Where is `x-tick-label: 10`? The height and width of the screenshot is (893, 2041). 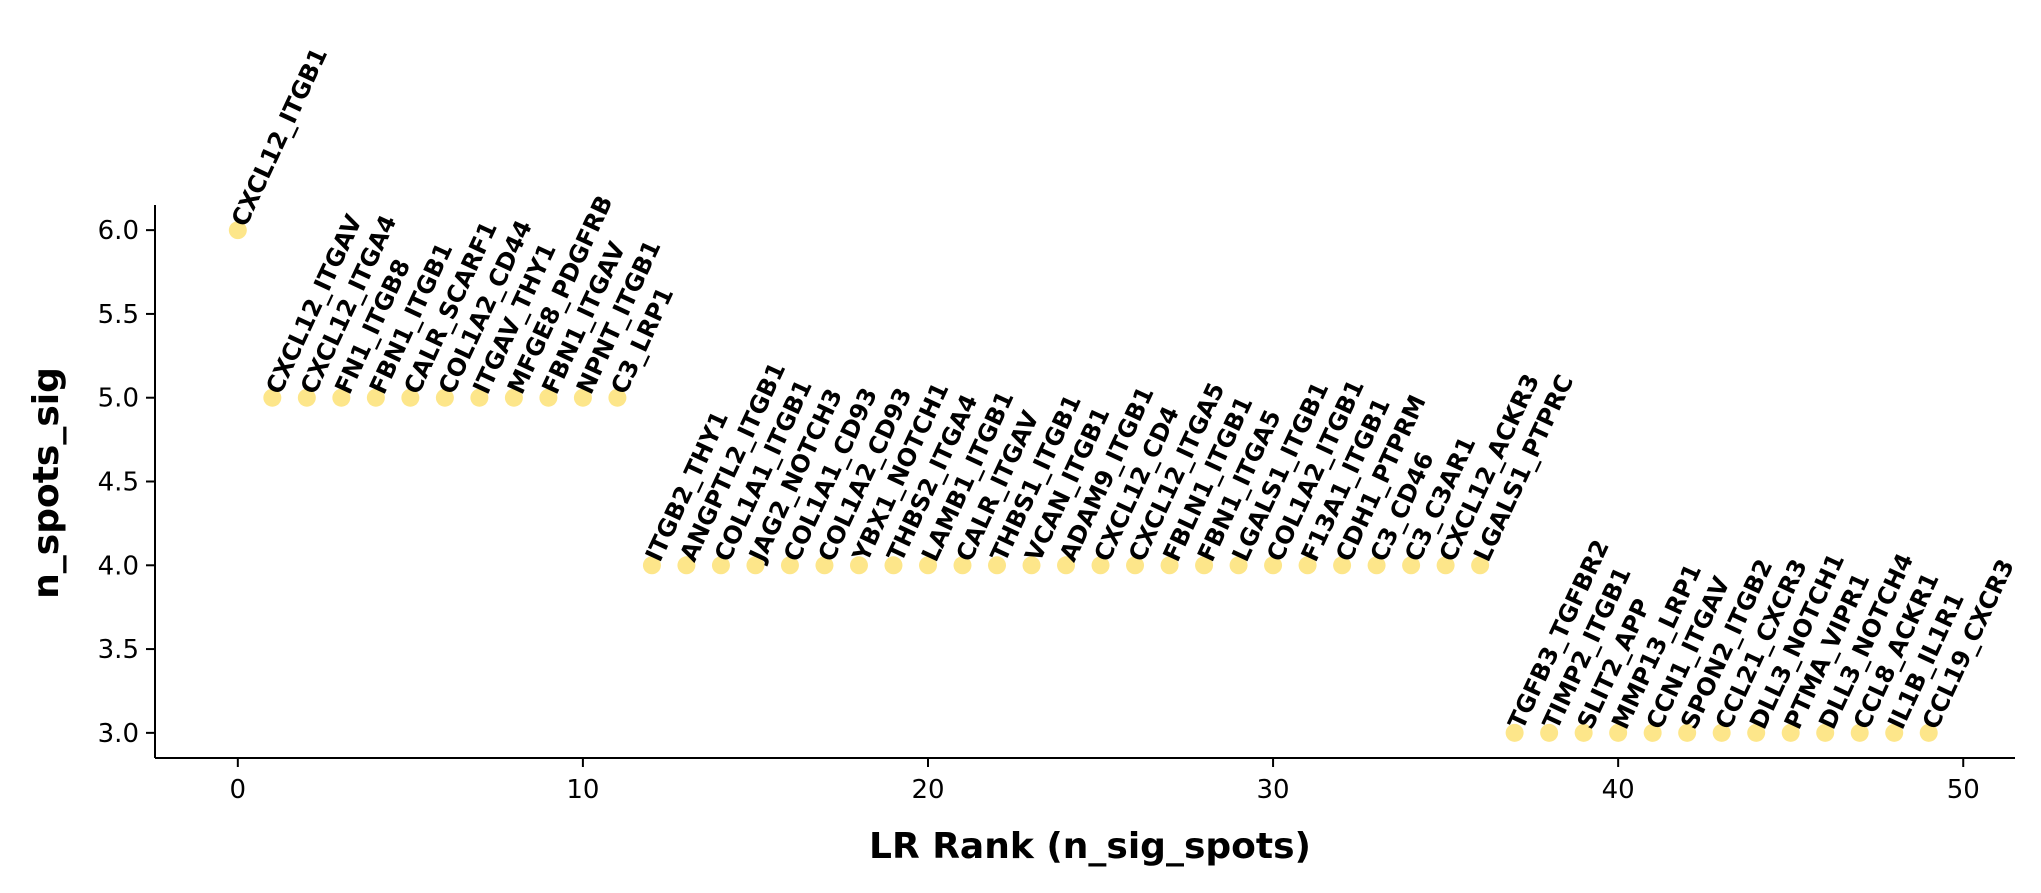 x-tick-label: 10 is located at coordinates (582, 790).